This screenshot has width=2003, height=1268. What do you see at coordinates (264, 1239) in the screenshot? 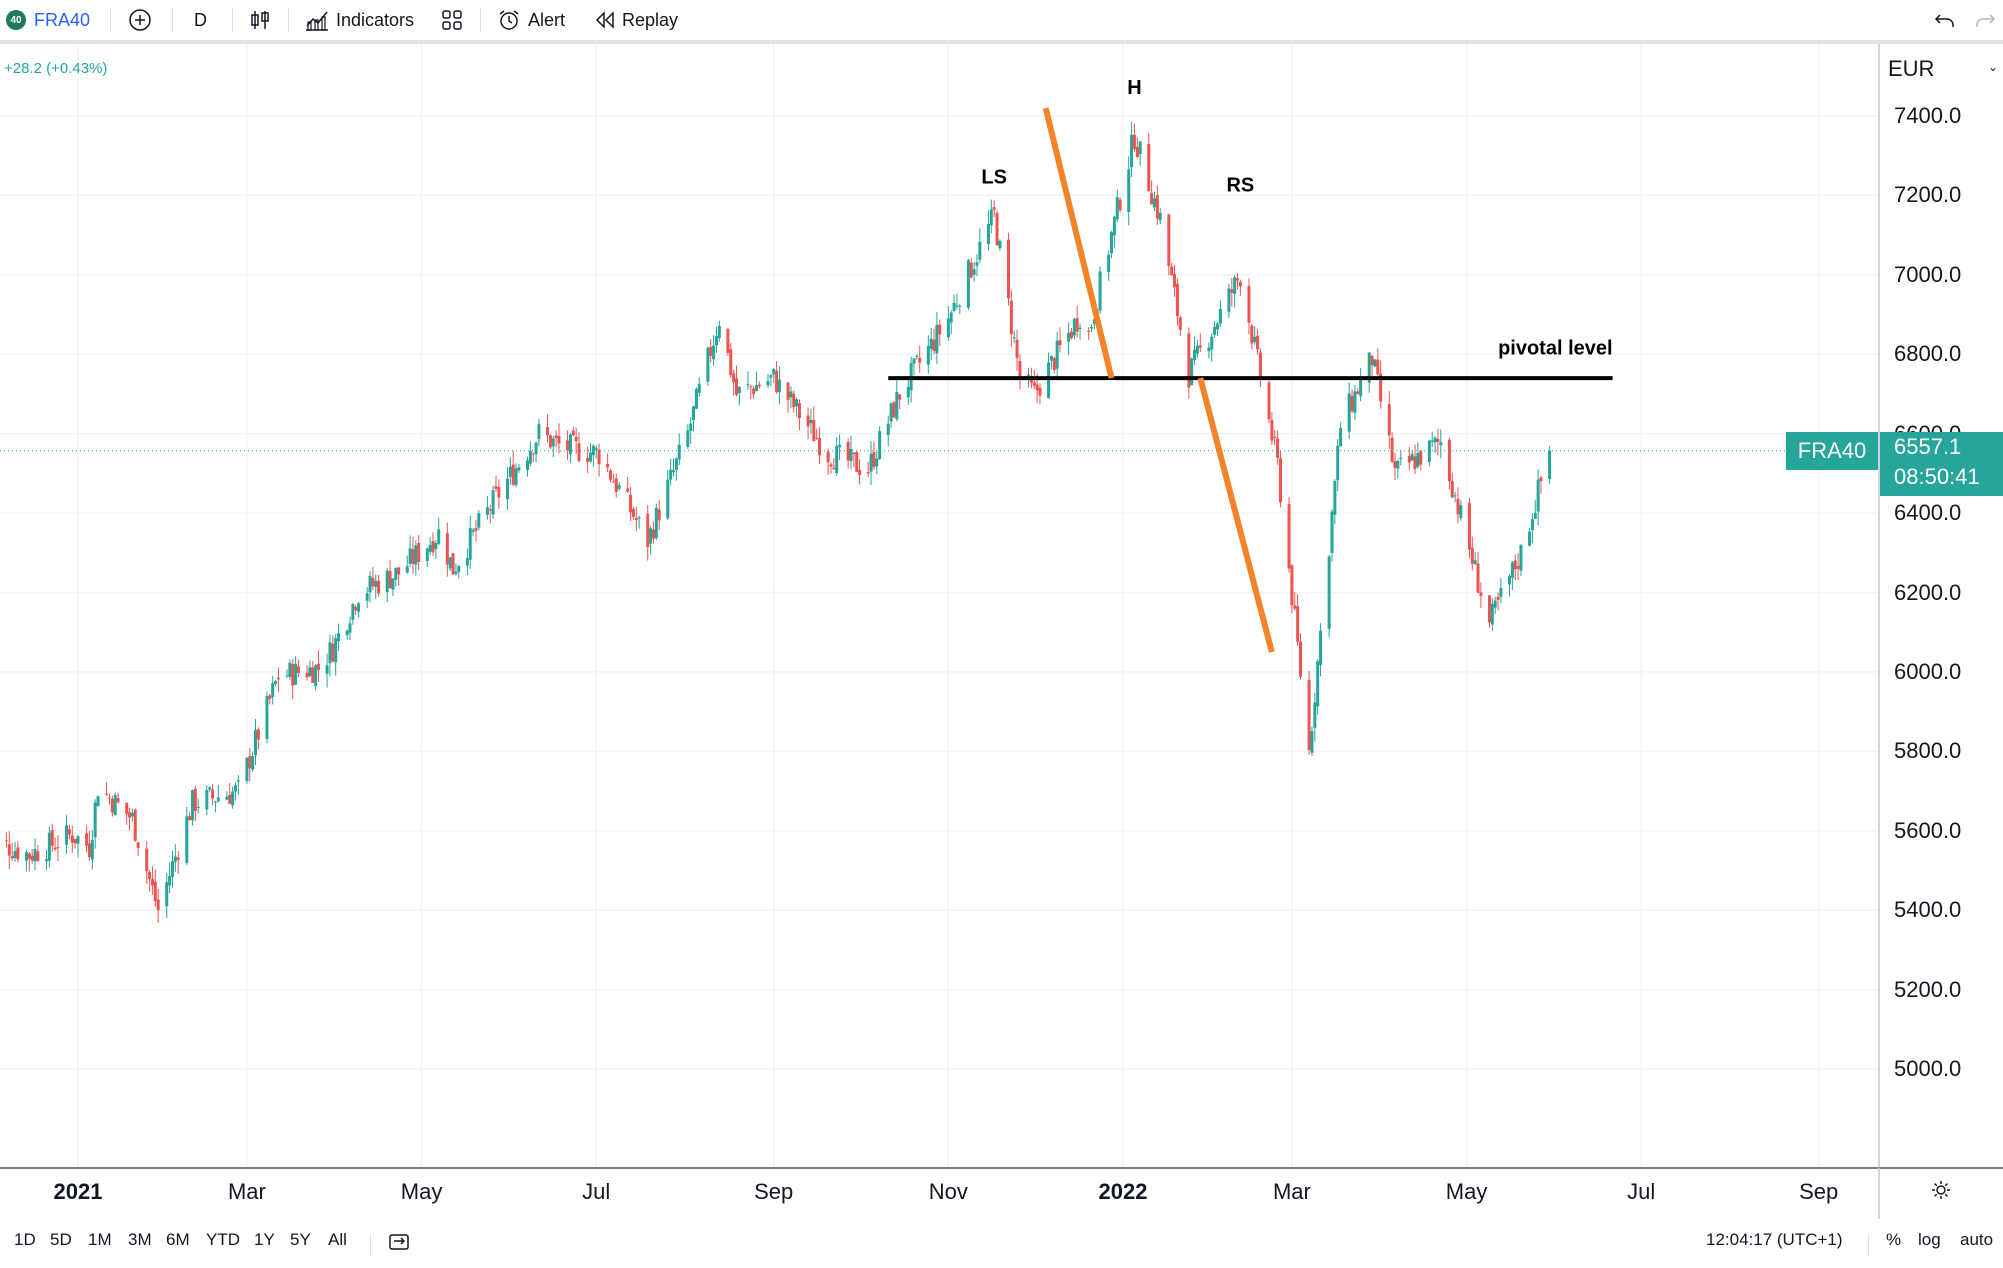
I see `range-button-1y: 1Y` at bounding box center [264, 1239].